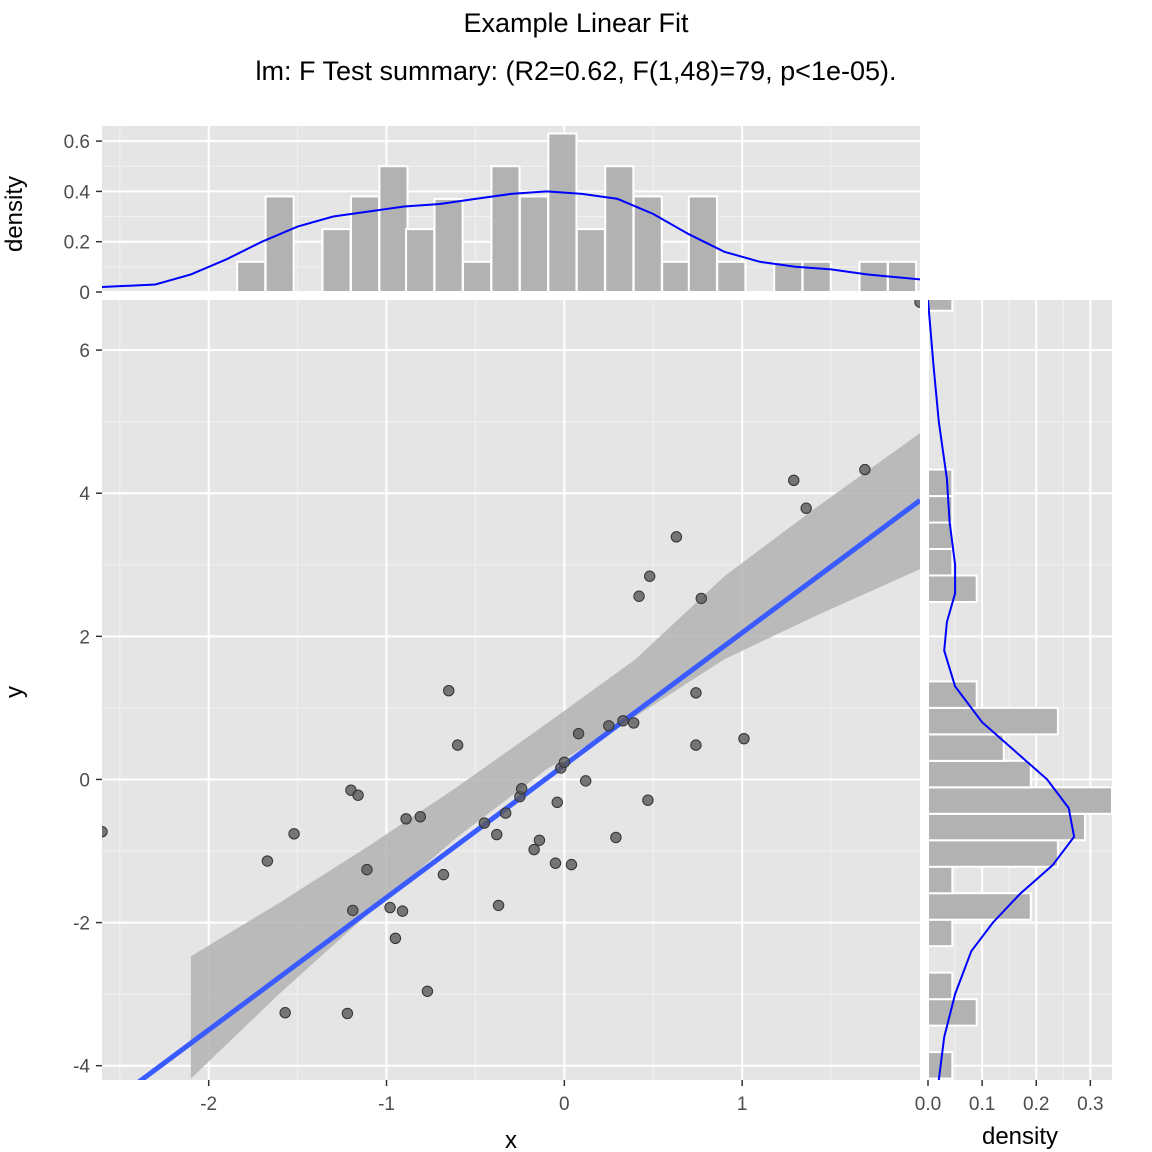 This screenshot has width=1152, height=1152. I want to click on y-tick-label: 6, so click(84, 351).